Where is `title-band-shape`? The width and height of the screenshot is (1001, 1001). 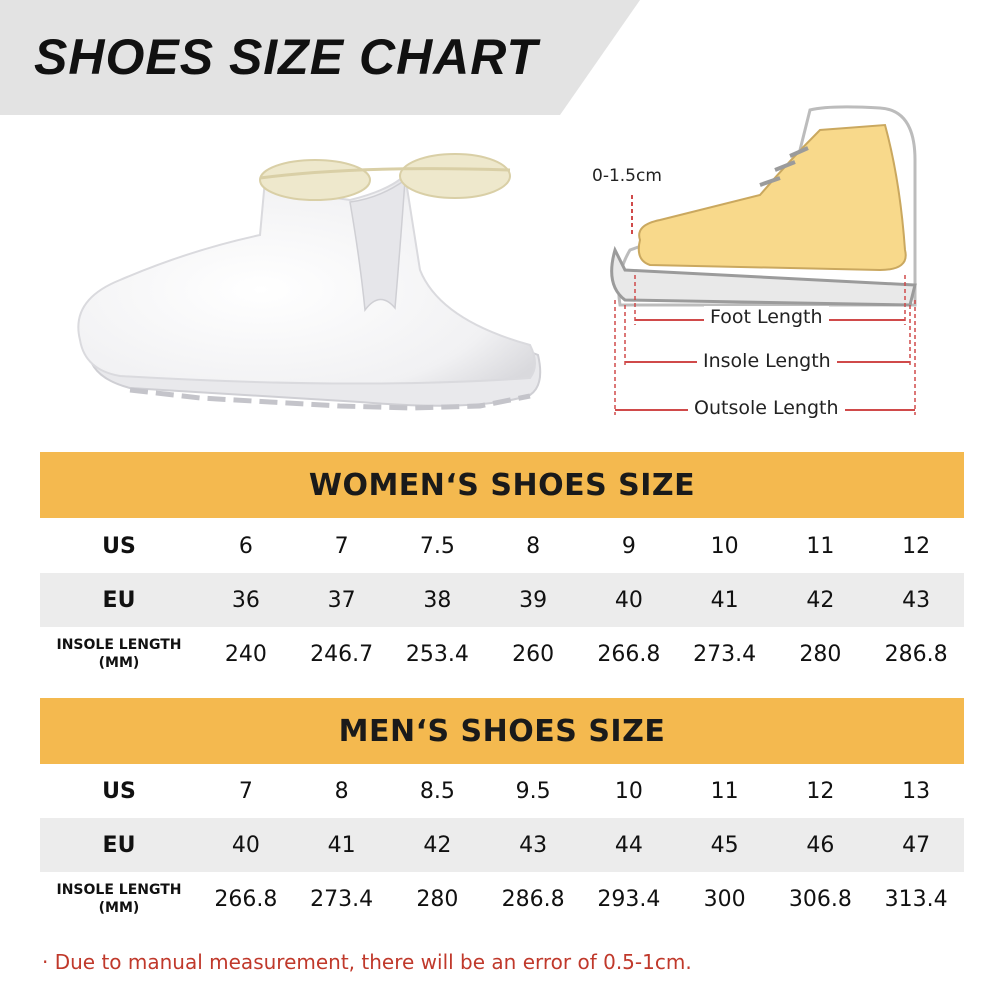 title-band-shape is located at coordinates (320, 57).